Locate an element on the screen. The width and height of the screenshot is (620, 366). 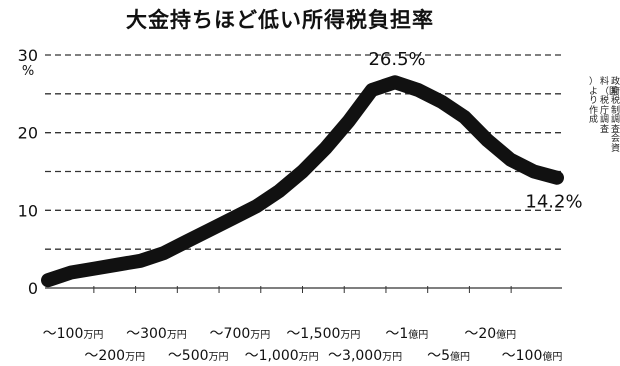
source-text-col-3: ）より作成 is located at coordinates (594, 101).